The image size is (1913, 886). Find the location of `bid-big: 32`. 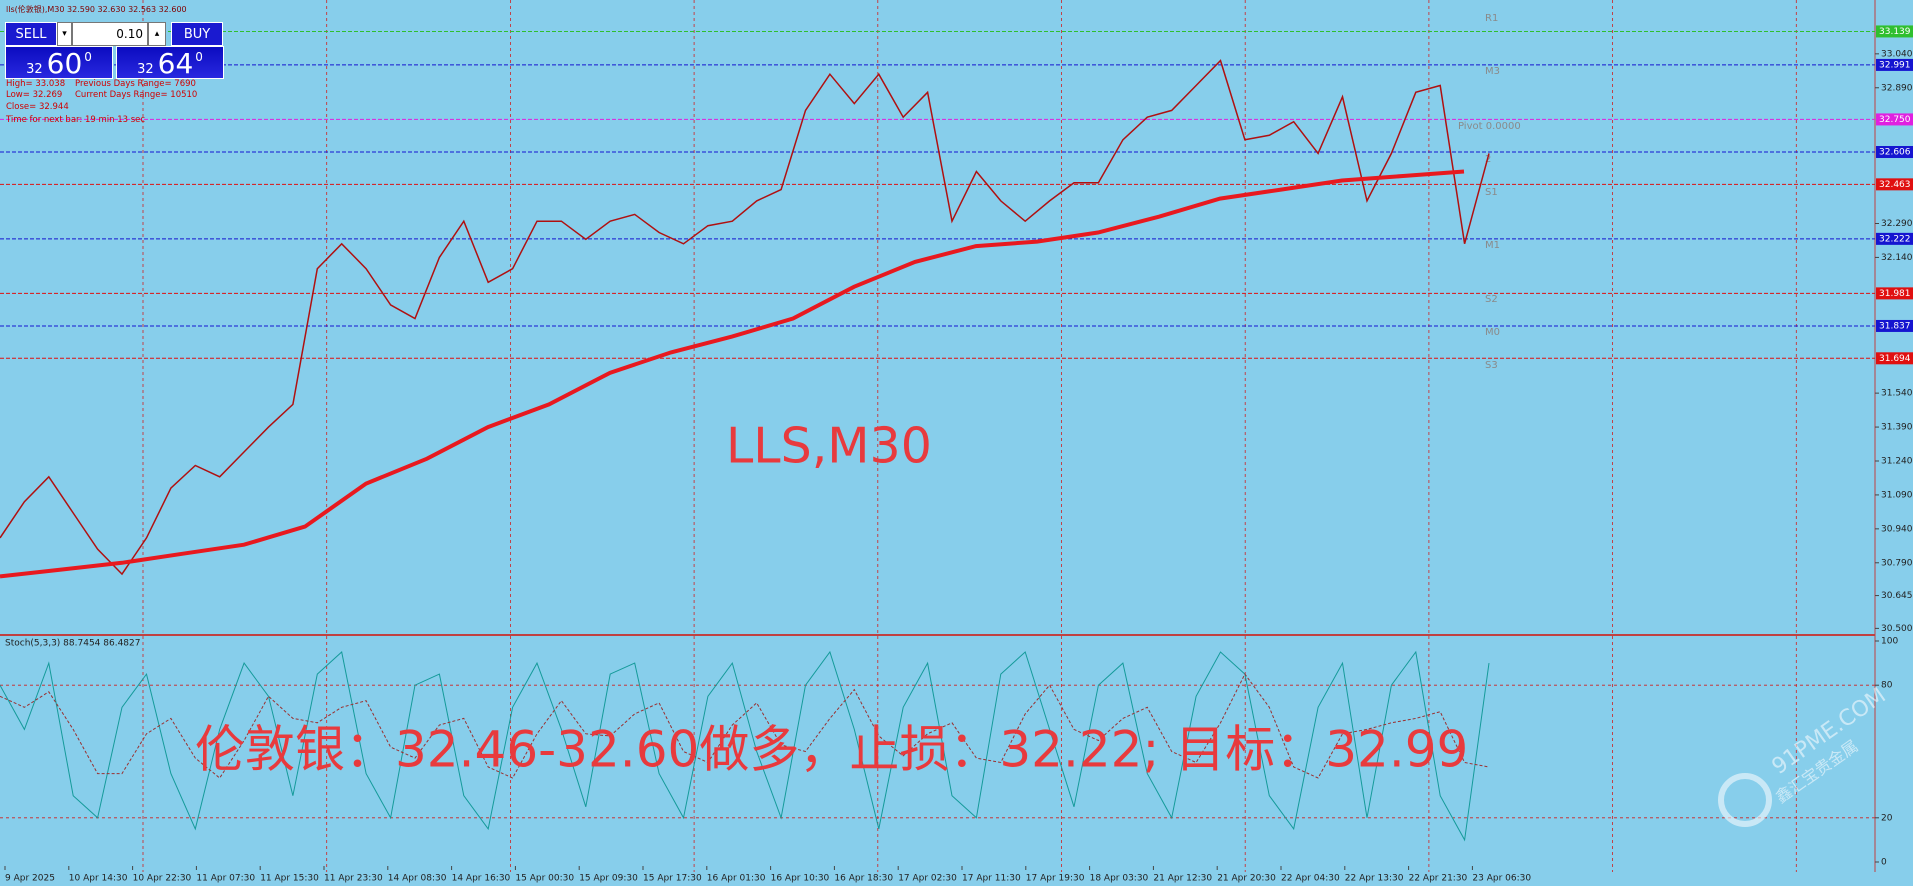

bid-big: 32 is located at coordinates (34, 69).